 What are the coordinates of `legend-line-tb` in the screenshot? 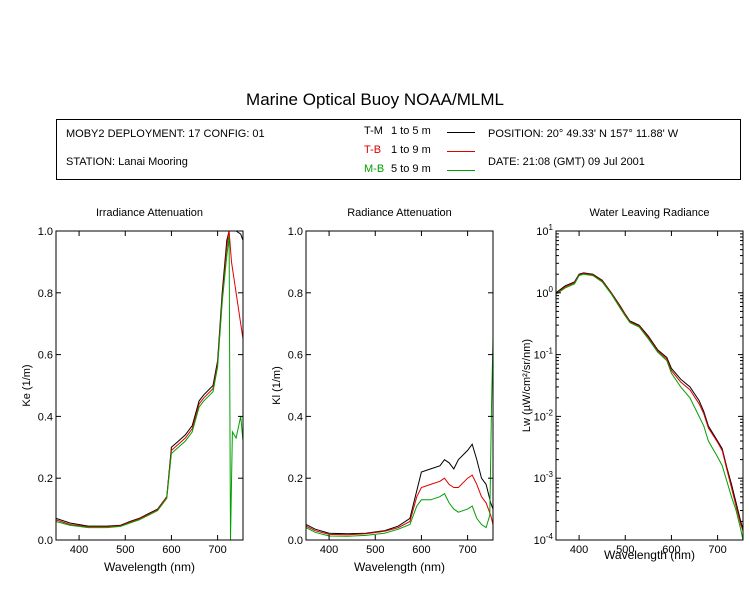 It's located at (461, 151).